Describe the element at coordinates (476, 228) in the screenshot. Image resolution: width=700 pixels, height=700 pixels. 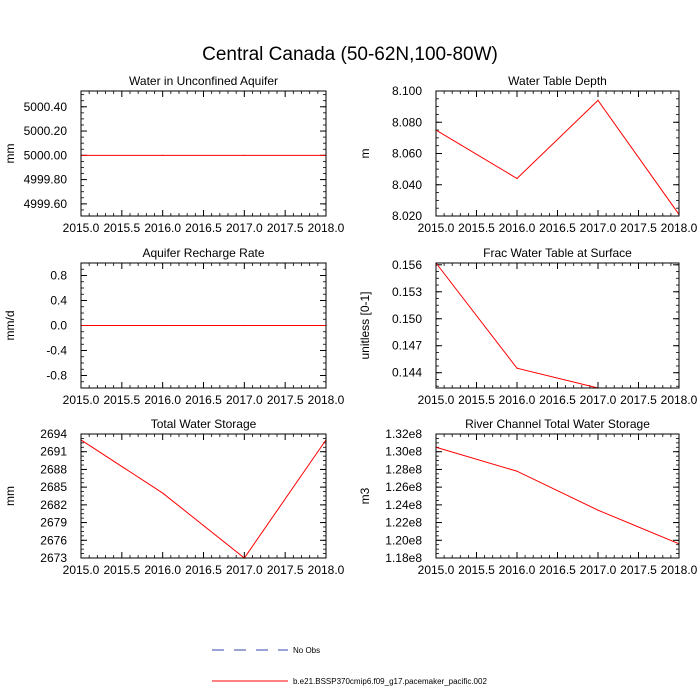
I see `chart-2-water-table-depth-xtick-label: 2015.5` at that location.